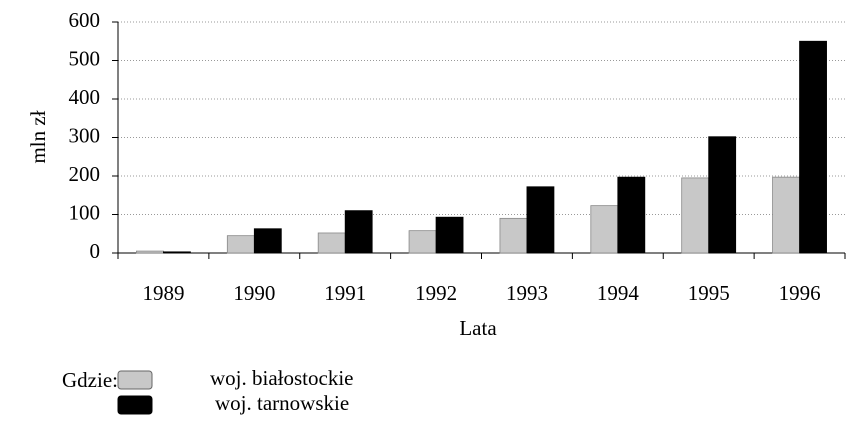 The image size is (848, 421). Describe the element at coordinates (85, 20) in the screenshot. I see `y-tick-label: 600` at that location.